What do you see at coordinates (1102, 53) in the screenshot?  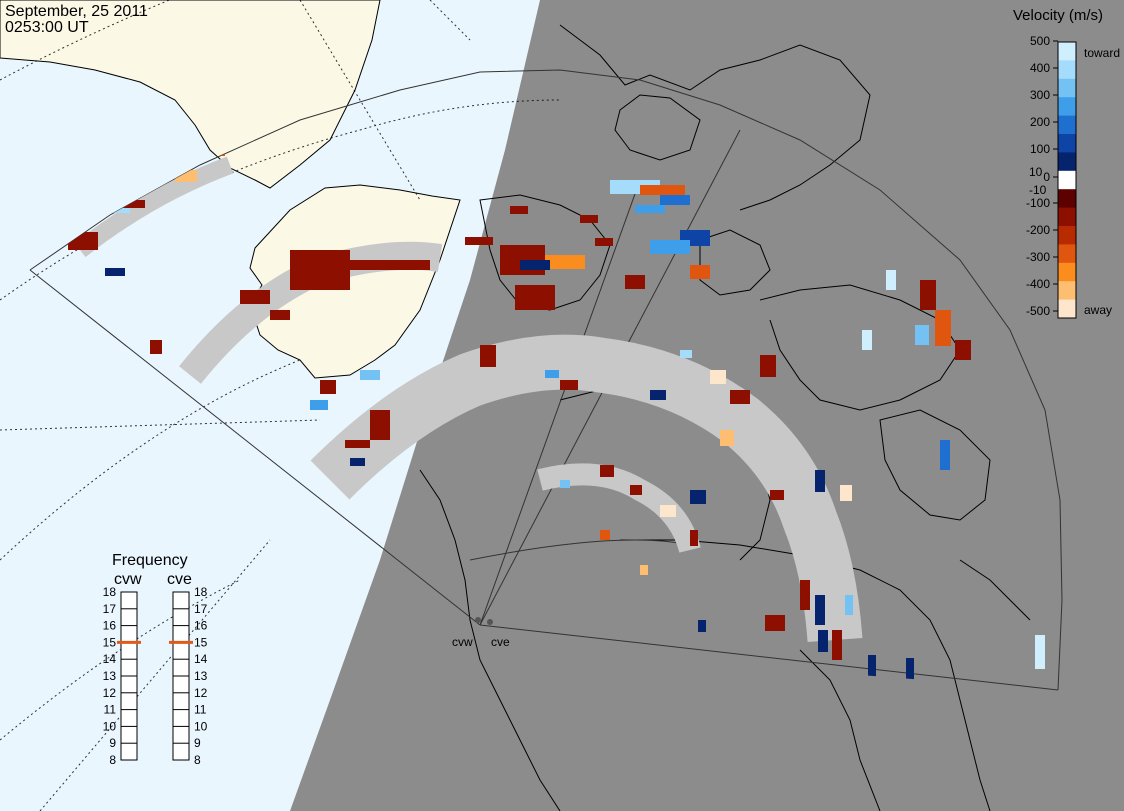 I see `toward-label: toward` at bounding box center [1102, 53].